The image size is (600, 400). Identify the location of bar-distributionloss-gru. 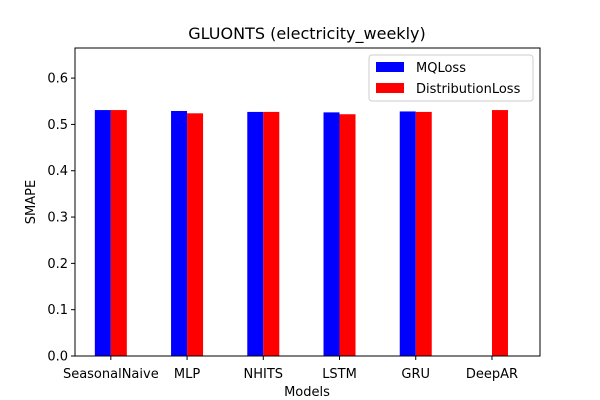
(423, 233).